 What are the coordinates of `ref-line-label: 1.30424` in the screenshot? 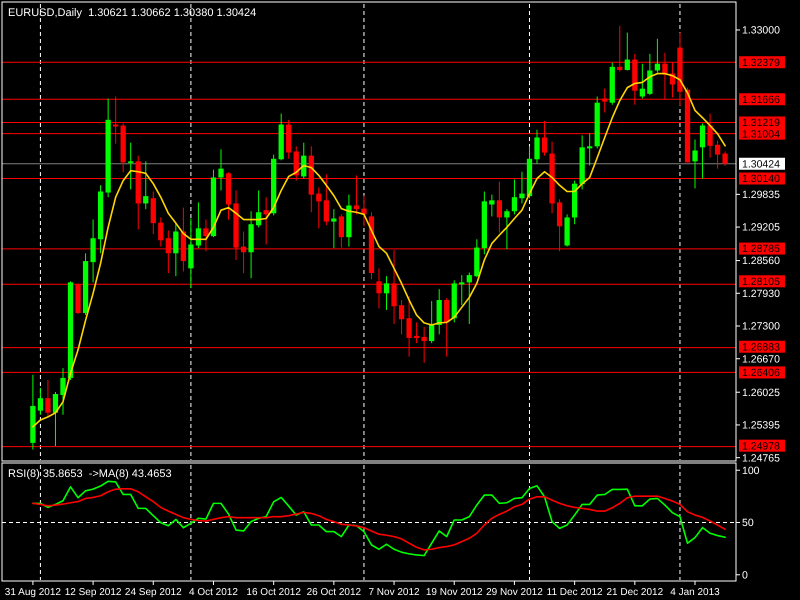 It's located at (761, 164).